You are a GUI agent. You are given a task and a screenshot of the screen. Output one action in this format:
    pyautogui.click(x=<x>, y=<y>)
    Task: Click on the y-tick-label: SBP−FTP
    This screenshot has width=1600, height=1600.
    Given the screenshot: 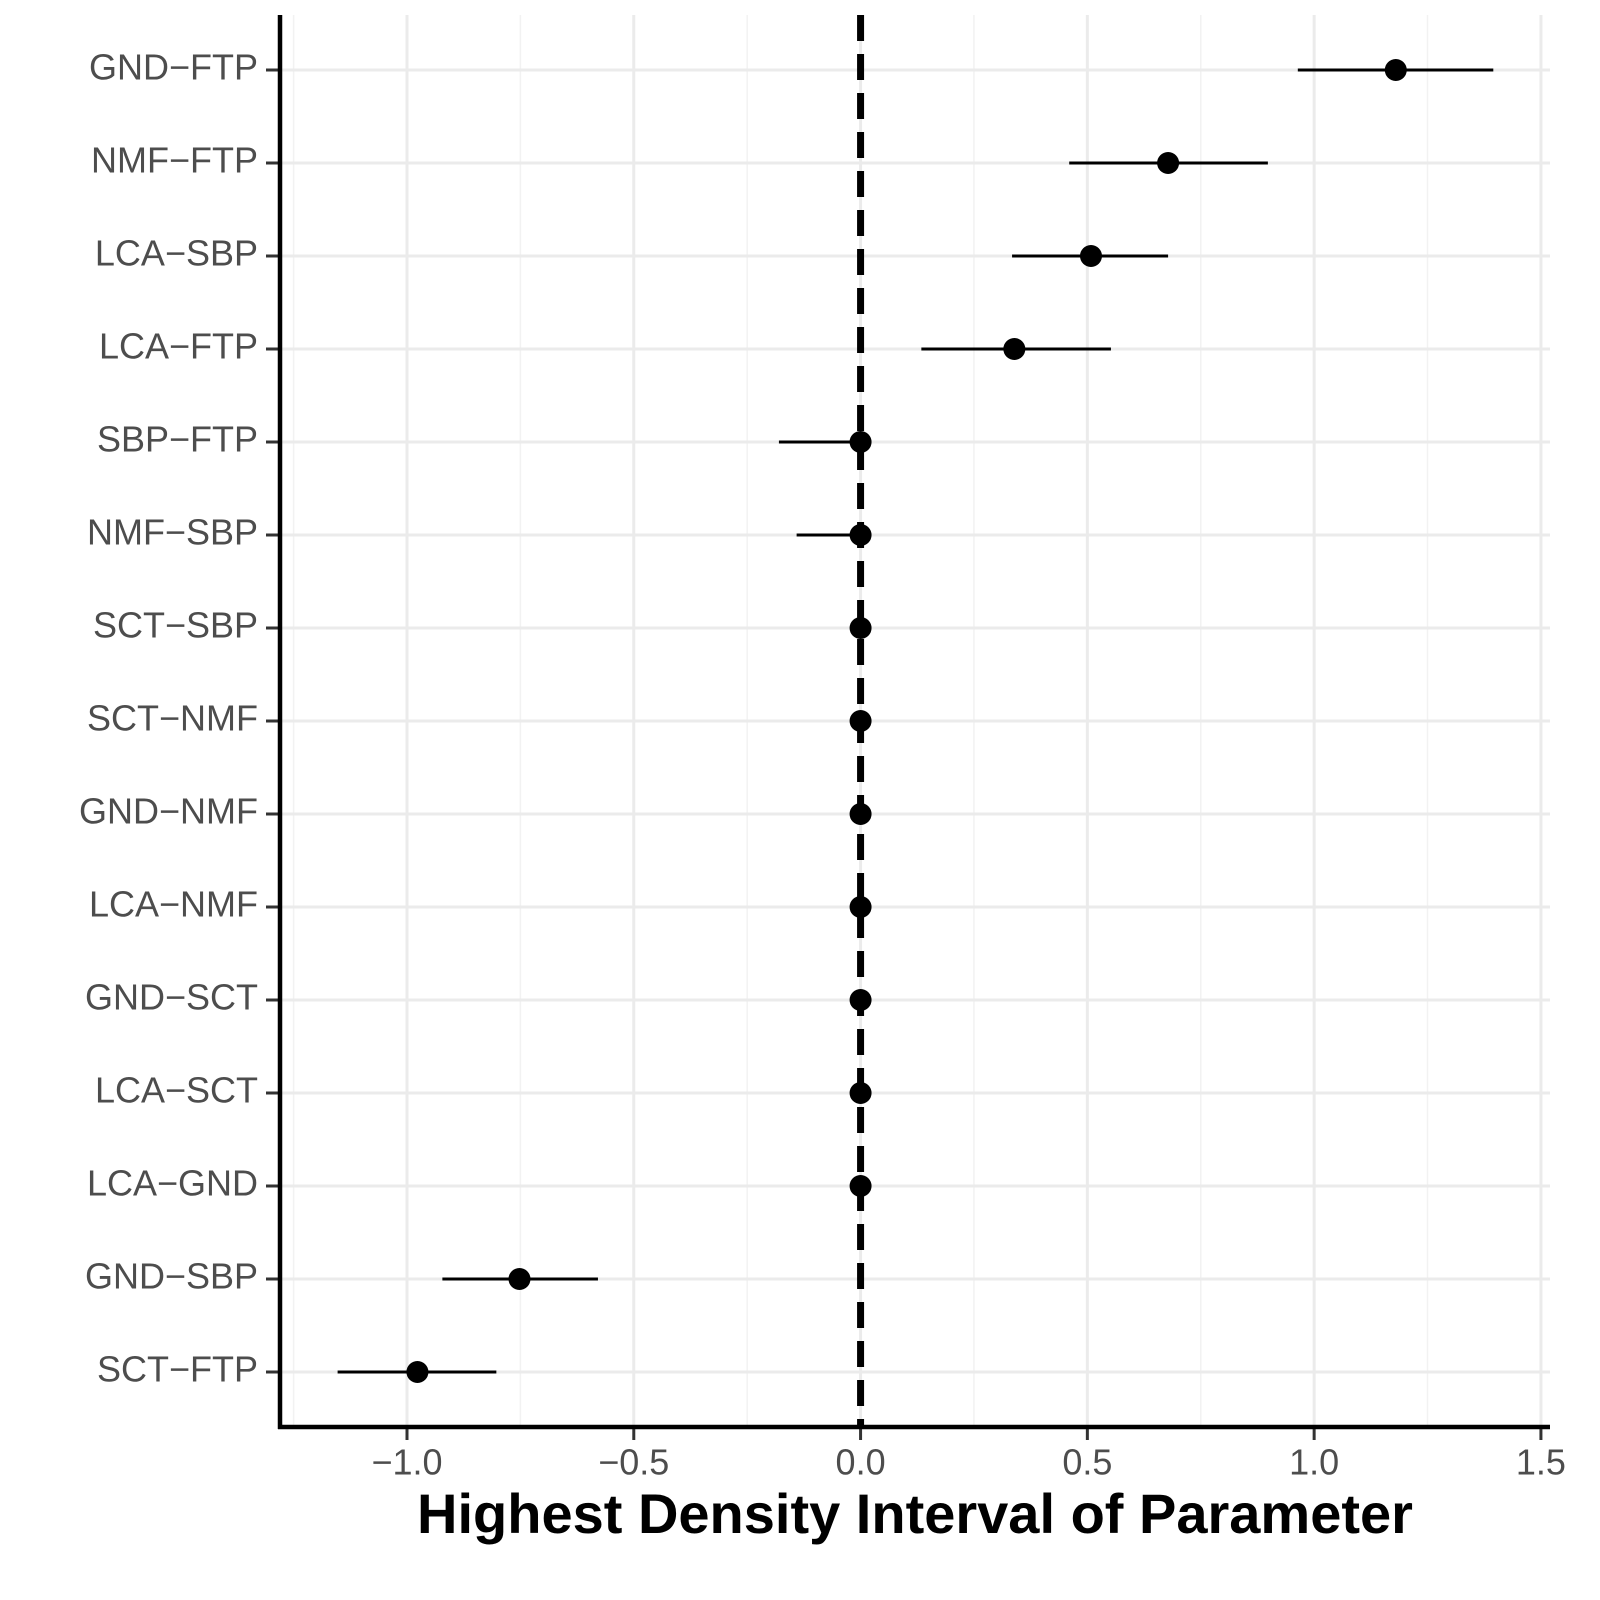 What is the action you would take?
    pyautogui.click(x=177, y=439)
    